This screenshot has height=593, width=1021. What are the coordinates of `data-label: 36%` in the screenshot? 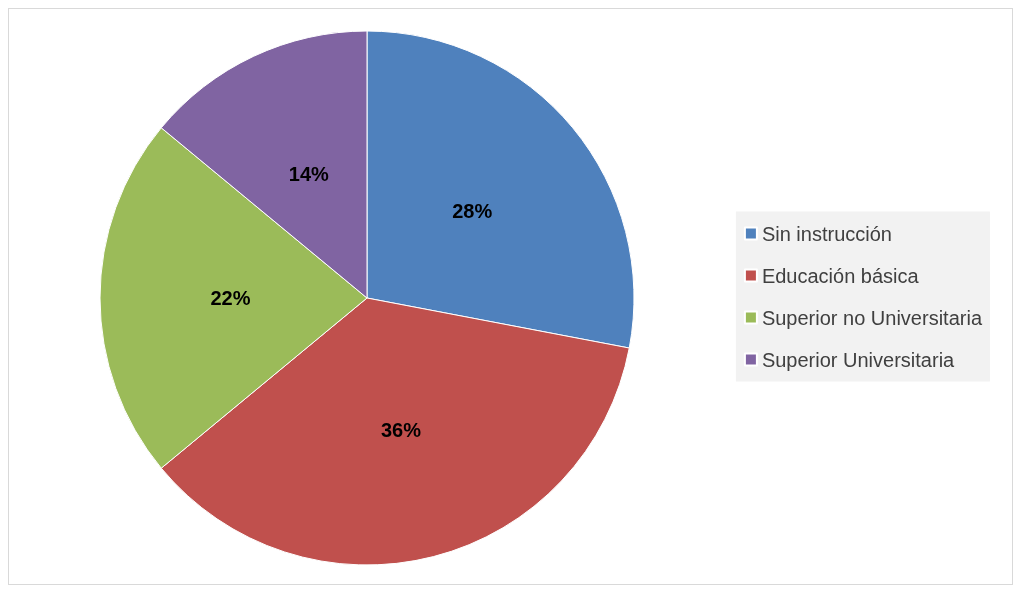 It's located at (401, 430).